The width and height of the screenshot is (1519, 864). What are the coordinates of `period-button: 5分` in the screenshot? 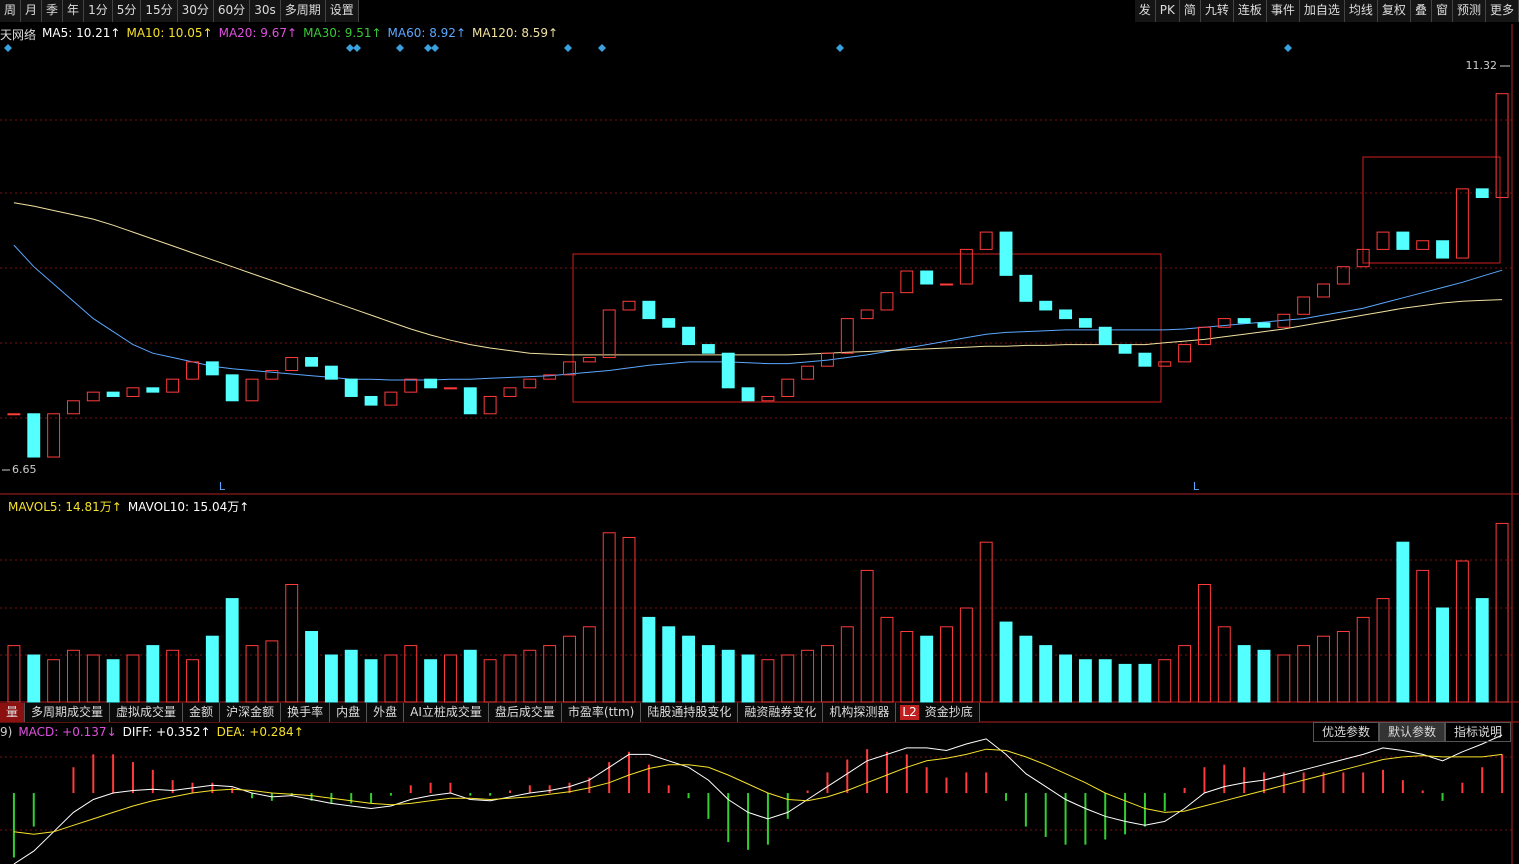 It's located at (127, 11).